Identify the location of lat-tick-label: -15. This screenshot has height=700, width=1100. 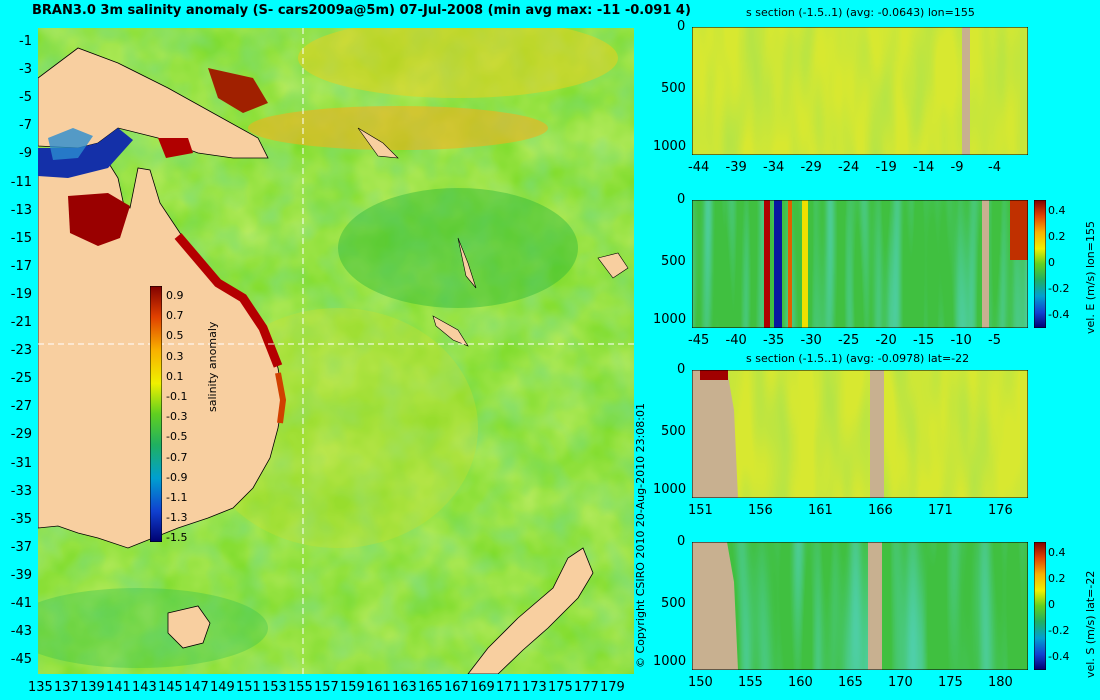
(21, 238).